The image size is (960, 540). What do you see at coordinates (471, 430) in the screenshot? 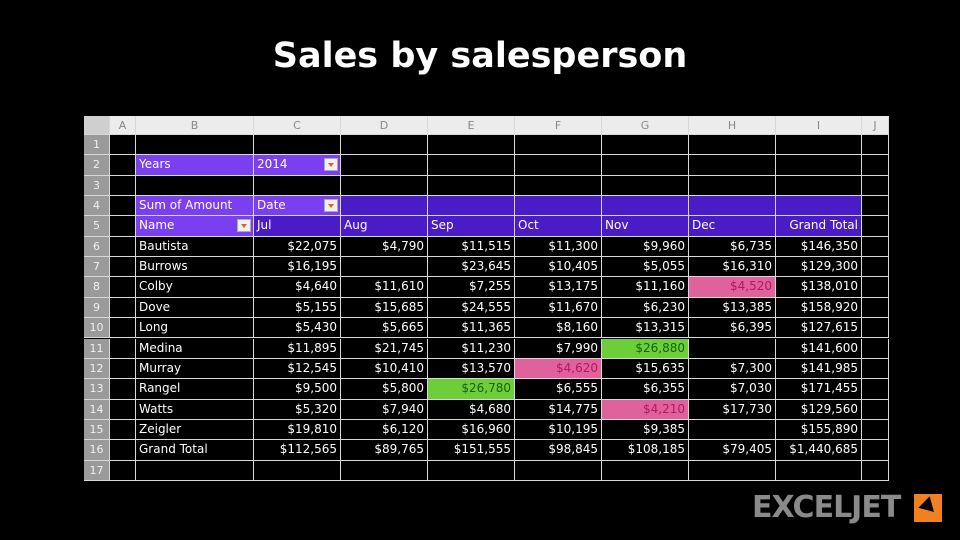
I see `value-cell: $16,960` at bounding box center [471, 430].